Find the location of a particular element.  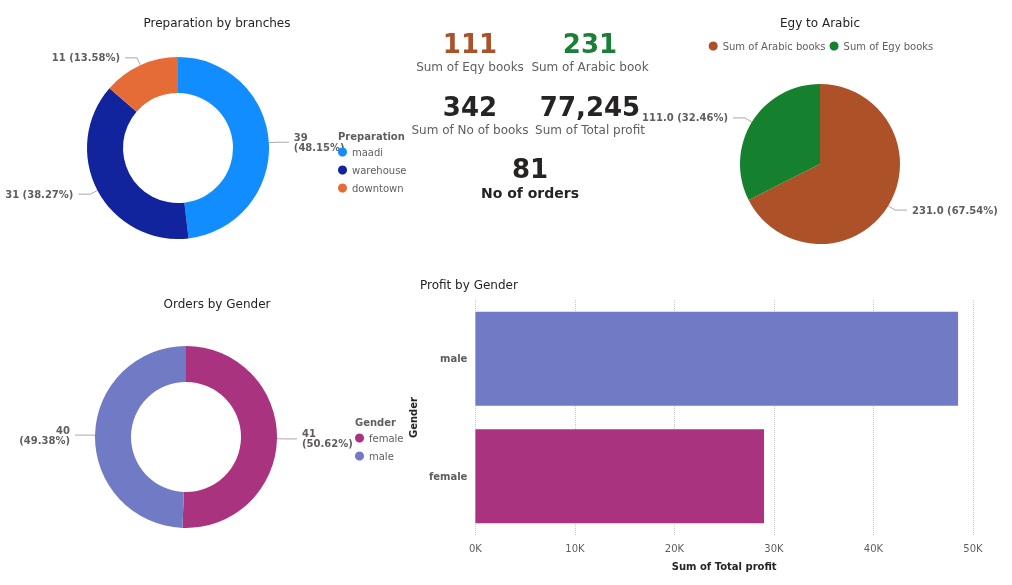

category-label: No of orders is located at coordinates (530, 193).